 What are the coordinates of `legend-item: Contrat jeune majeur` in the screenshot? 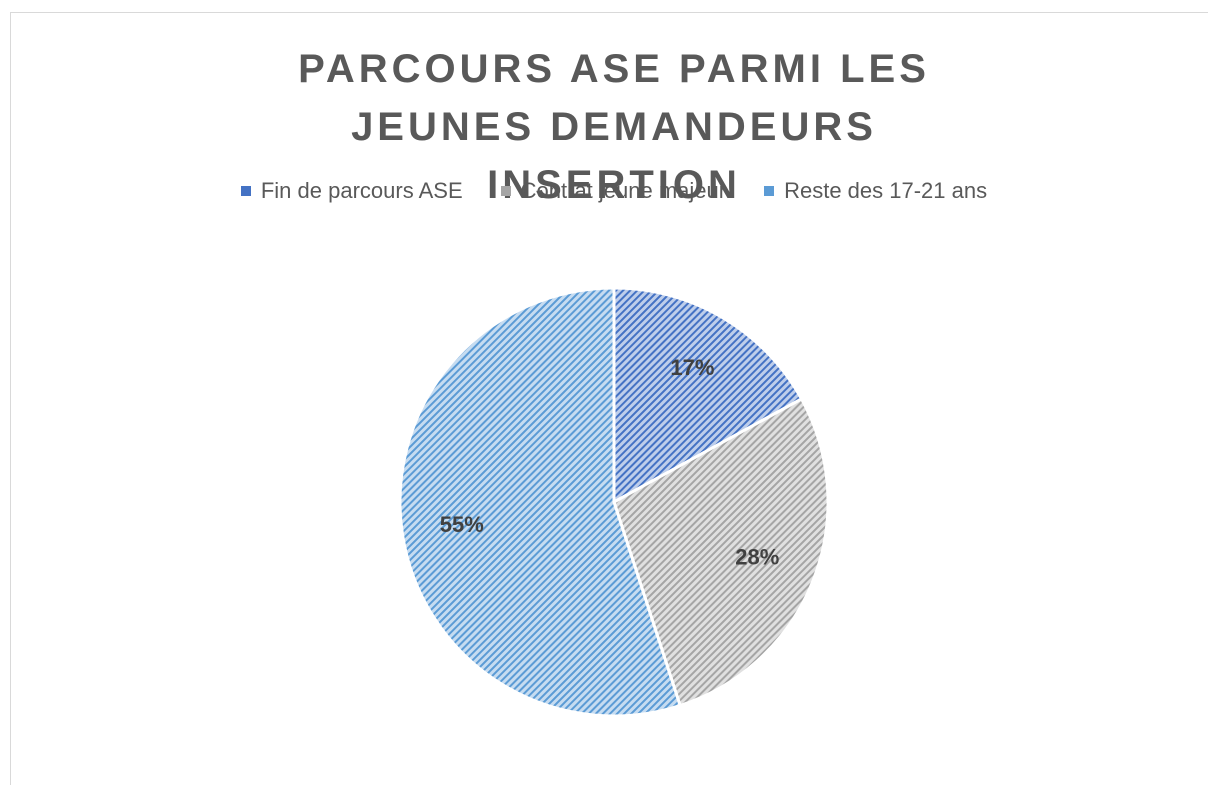 It's located at (613, 191).